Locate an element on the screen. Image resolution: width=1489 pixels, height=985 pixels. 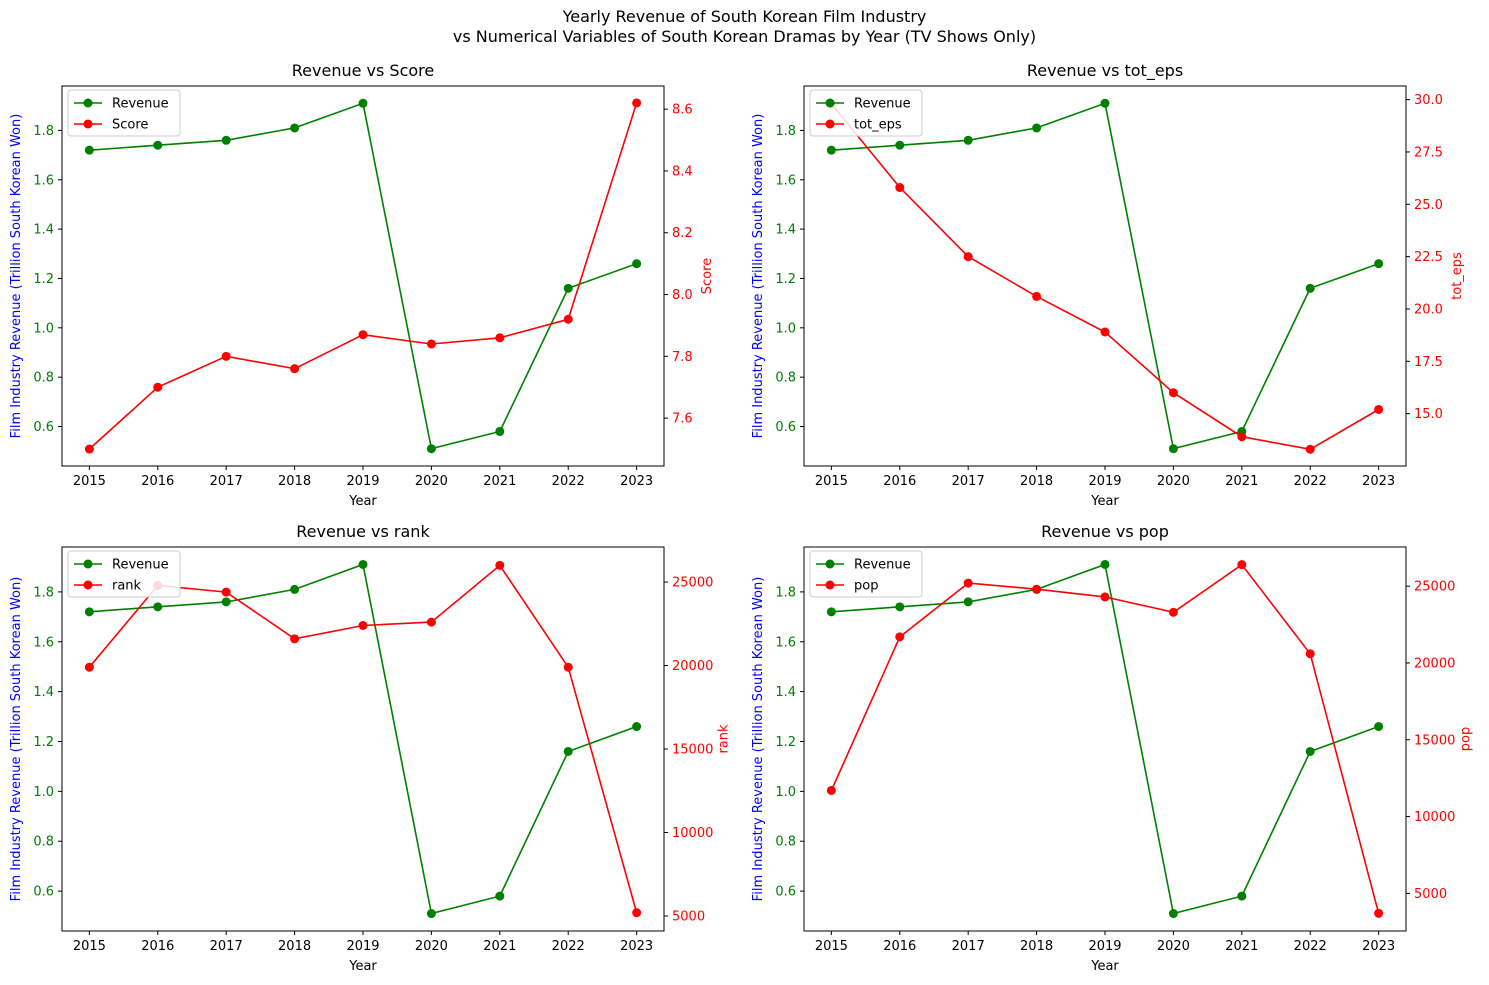
y-right-tick-label: 30.0 is located at coordinates (1428, 100).